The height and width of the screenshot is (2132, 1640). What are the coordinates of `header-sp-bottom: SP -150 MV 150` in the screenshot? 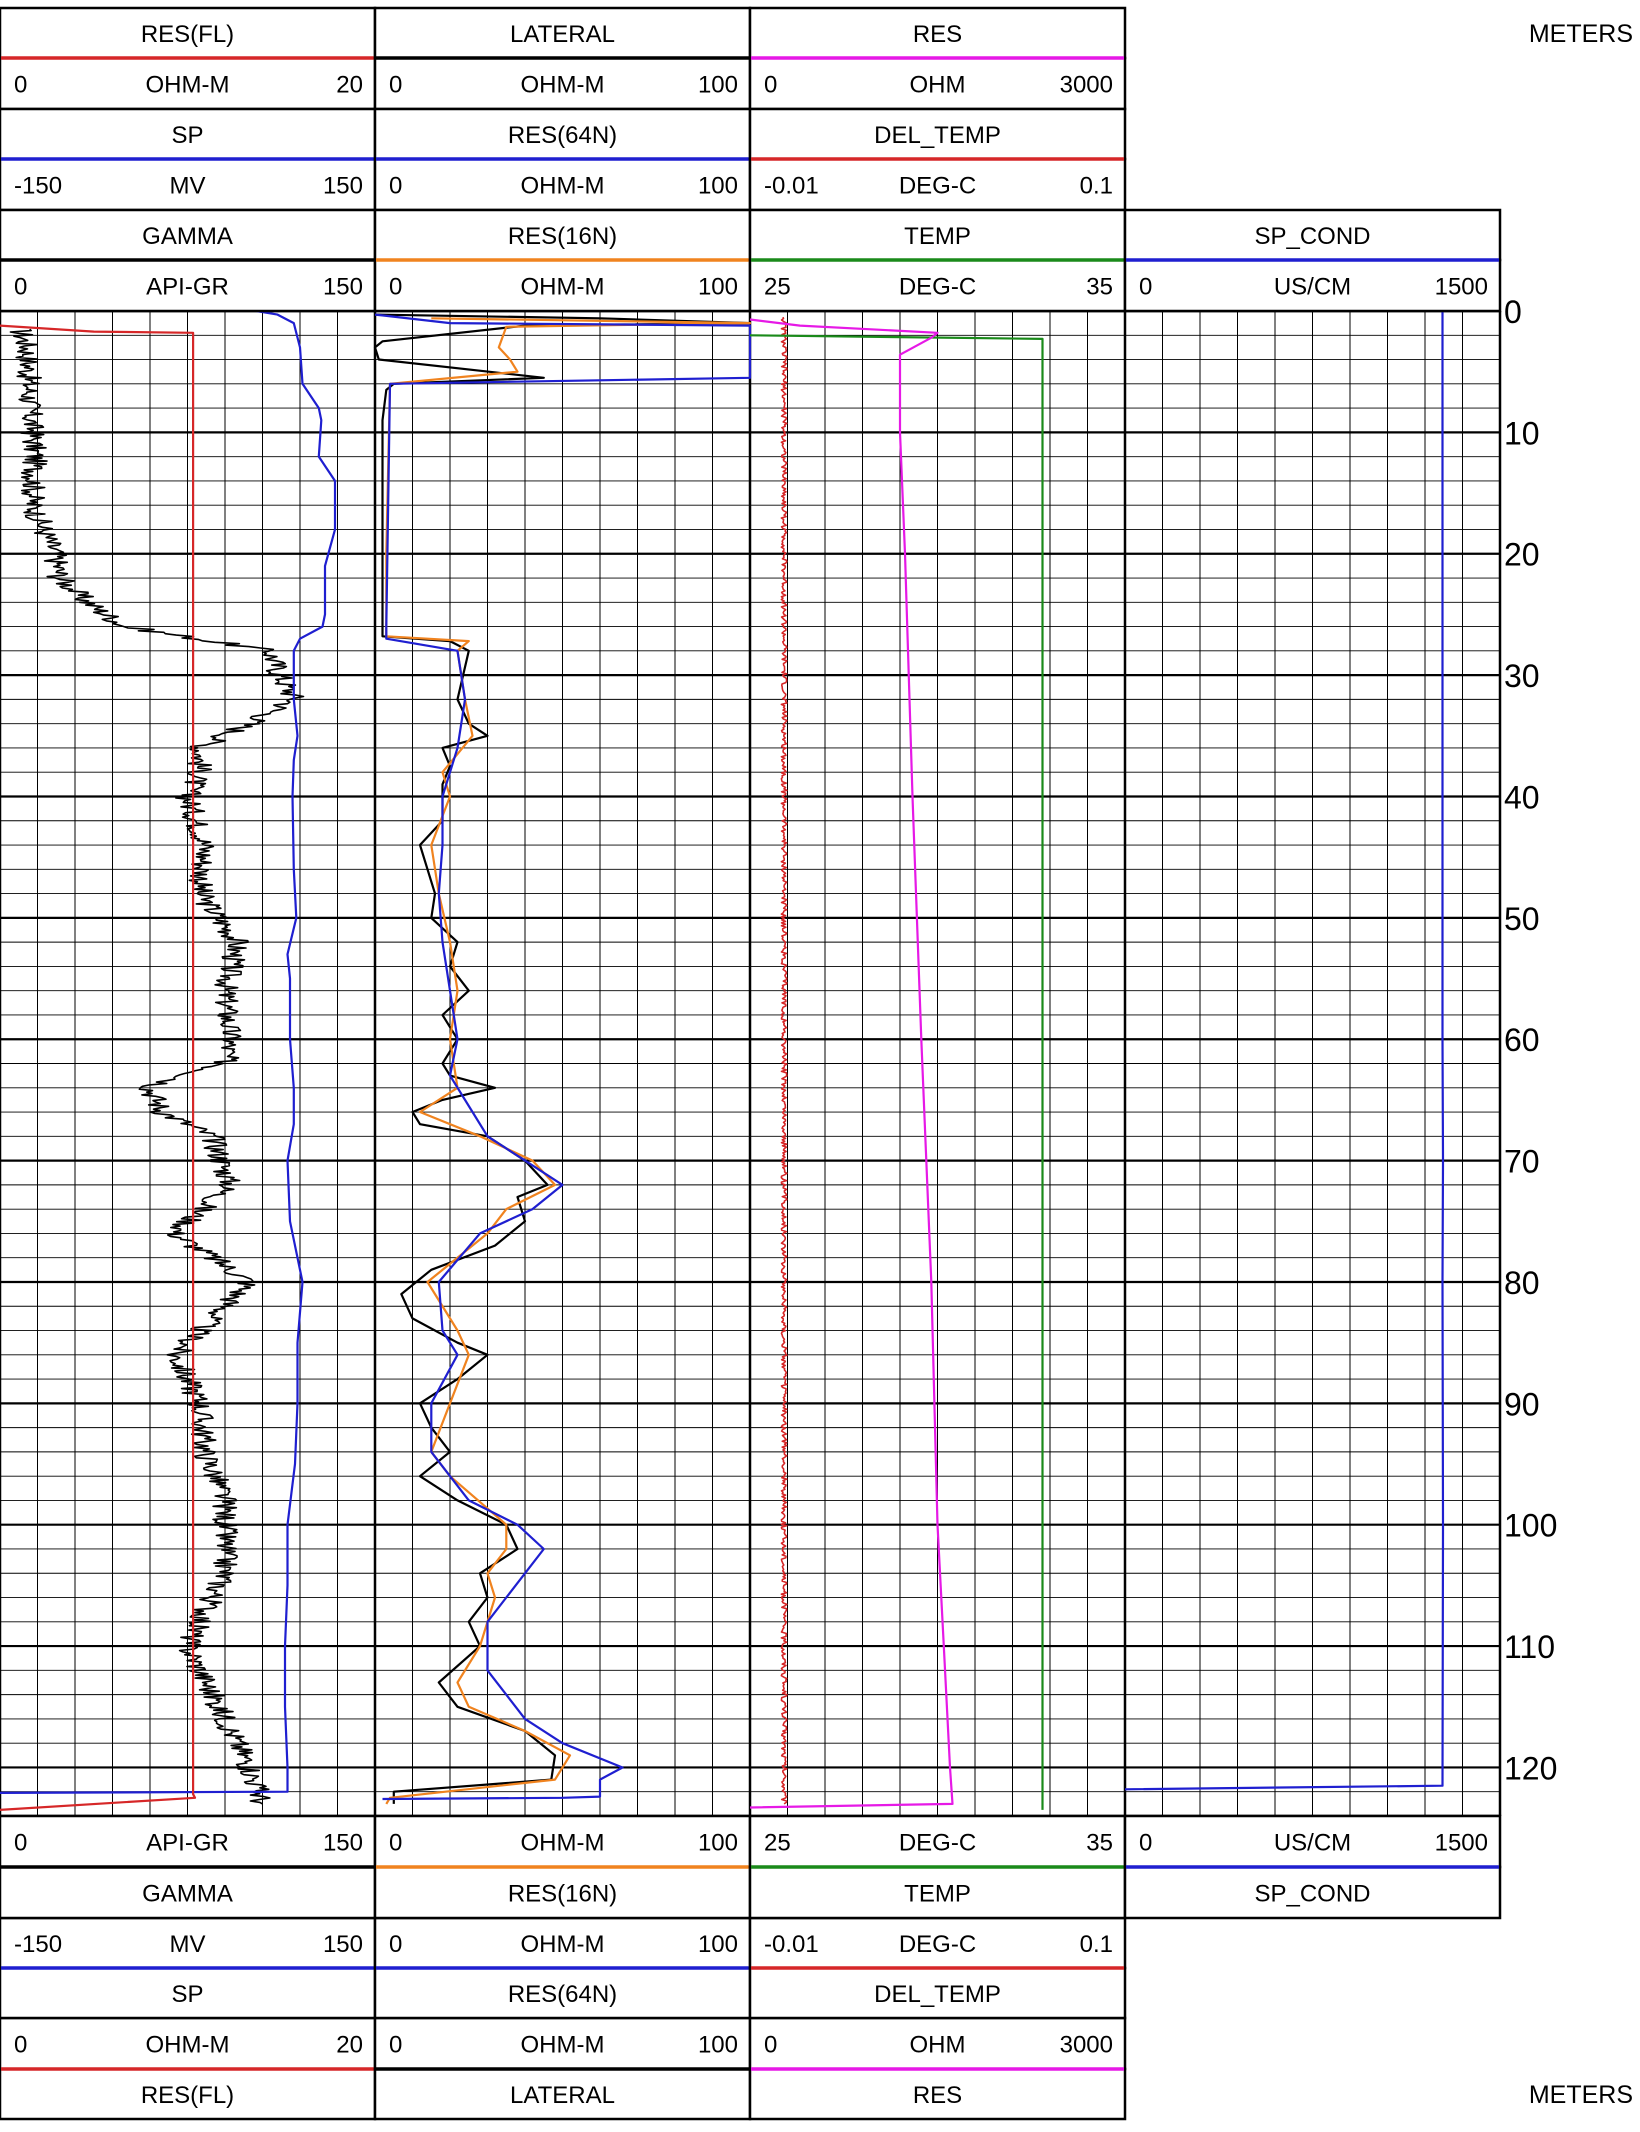 It's located at (188, 1968).